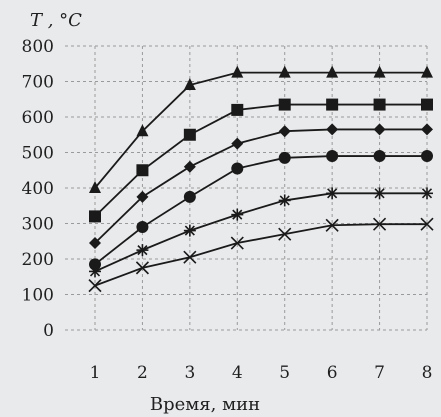 The height and width of the screenshot is (417, 441). What do you see at coordinates (38, 118) in the screenshot?
I see `y-tick-label: 600` at bounding box center [38, 118].